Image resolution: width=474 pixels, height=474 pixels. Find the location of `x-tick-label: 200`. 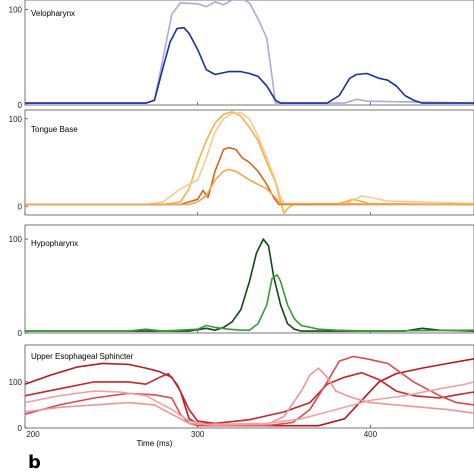

x-tick-label: 200 is located at coordinates (33, 434).